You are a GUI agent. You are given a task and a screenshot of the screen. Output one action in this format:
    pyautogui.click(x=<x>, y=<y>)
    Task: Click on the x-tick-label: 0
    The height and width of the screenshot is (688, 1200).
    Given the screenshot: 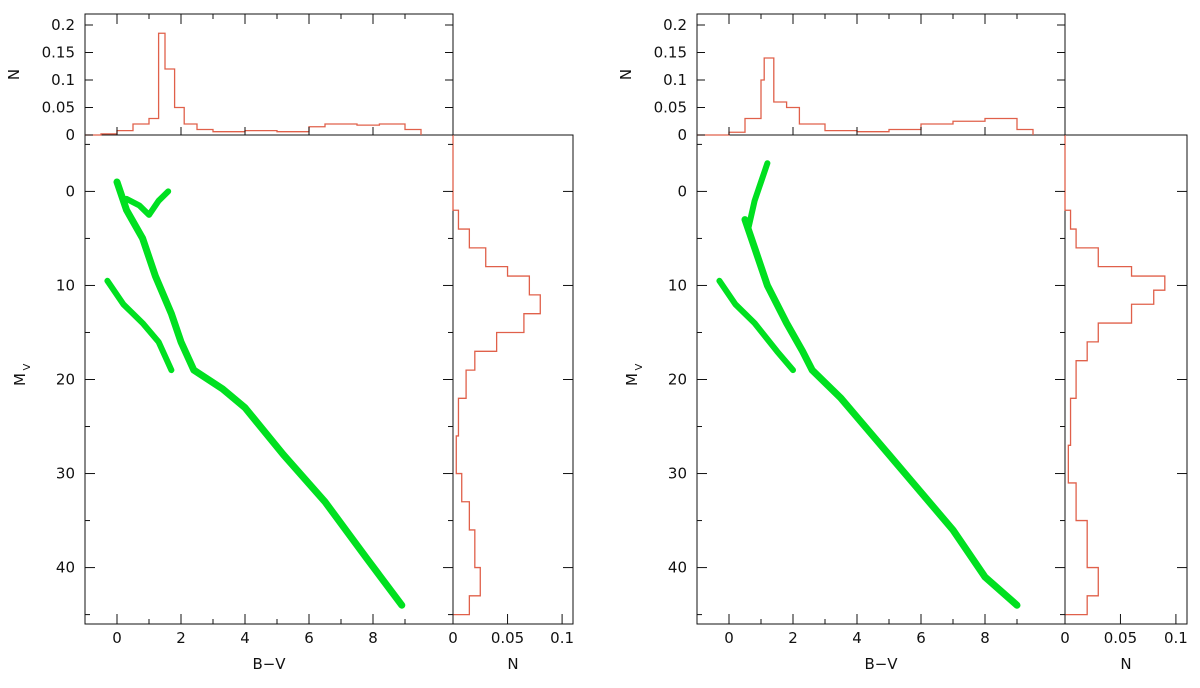 What is the action you would take?
    pyautogui.click(x=729, y=638)
    